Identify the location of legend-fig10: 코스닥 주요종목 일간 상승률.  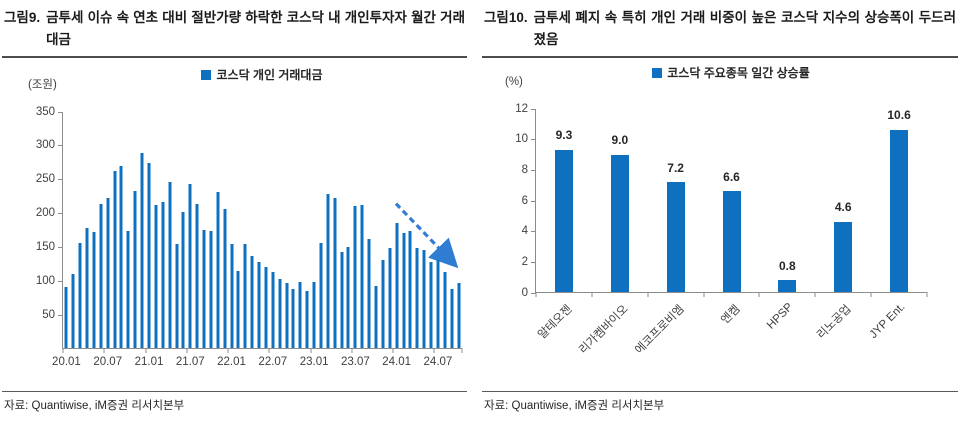
(731, 72).